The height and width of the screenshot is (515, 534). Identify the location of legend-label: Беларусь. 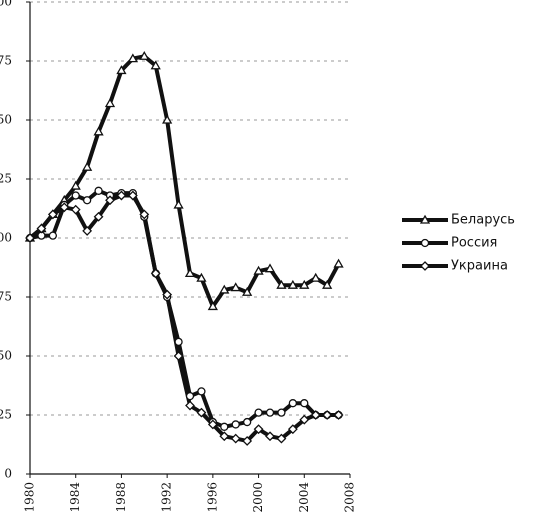
(483, 220).